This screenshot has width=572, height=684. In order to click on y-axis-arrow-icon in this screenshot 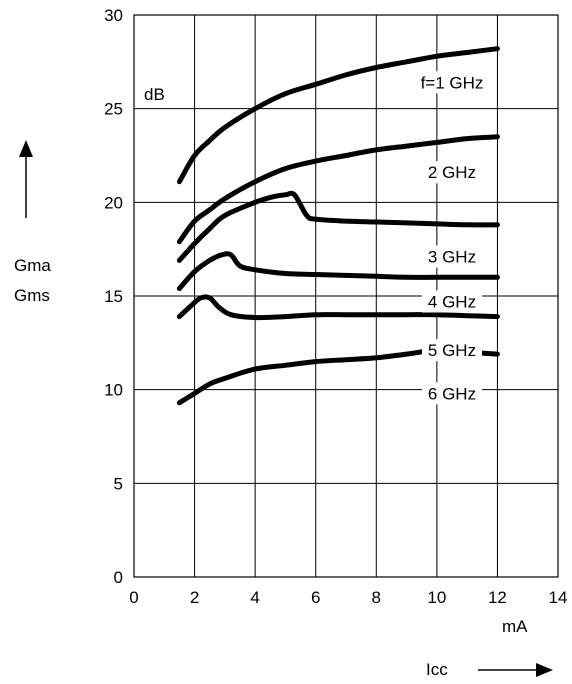, I will do `click(26, 179)`.